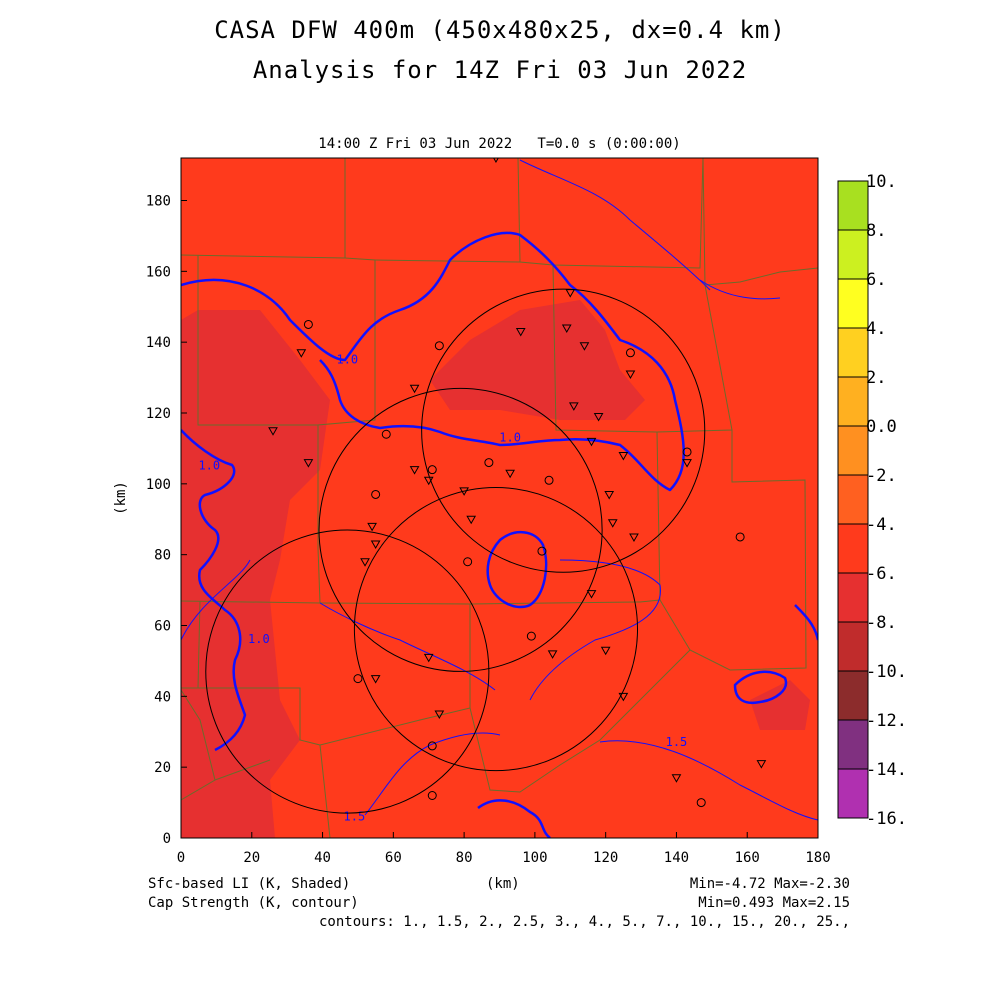 The image size is (1000, 1000). What do you see at coordinates (774, 903) in the screenshot?
I see `contour-min-max: Min=0.493 Max=2.15` at bounding box center [774, 903].